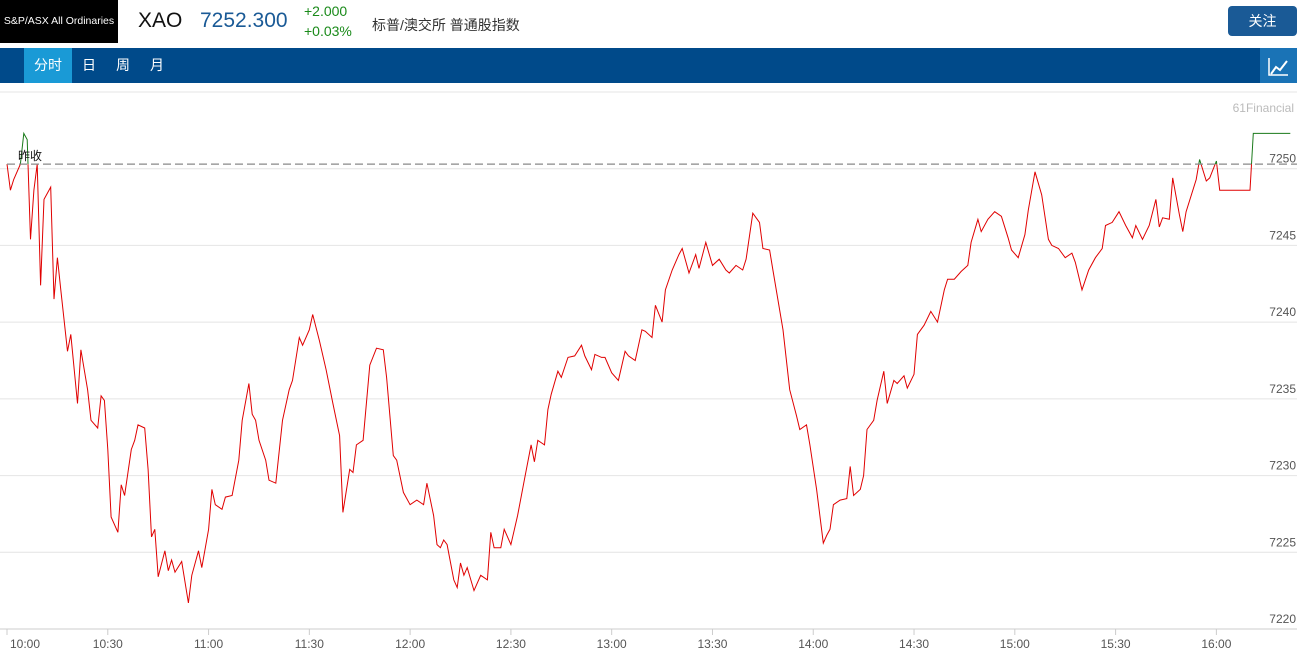 The image size is (1297, 654). I want to click on x-tick-label: 11:00, so click(208, 644).